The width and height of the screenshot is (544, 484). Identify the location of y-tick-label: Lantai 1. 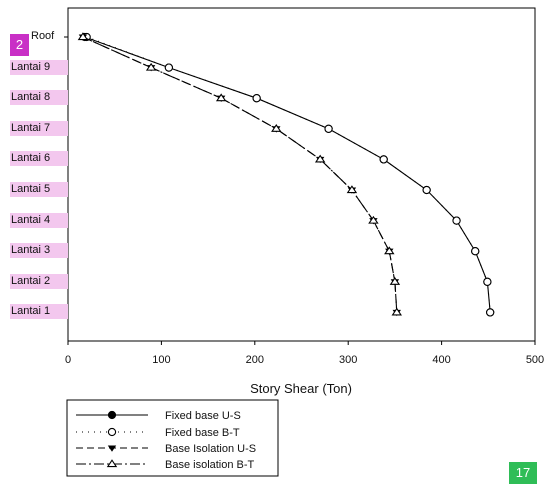
(31, 311).